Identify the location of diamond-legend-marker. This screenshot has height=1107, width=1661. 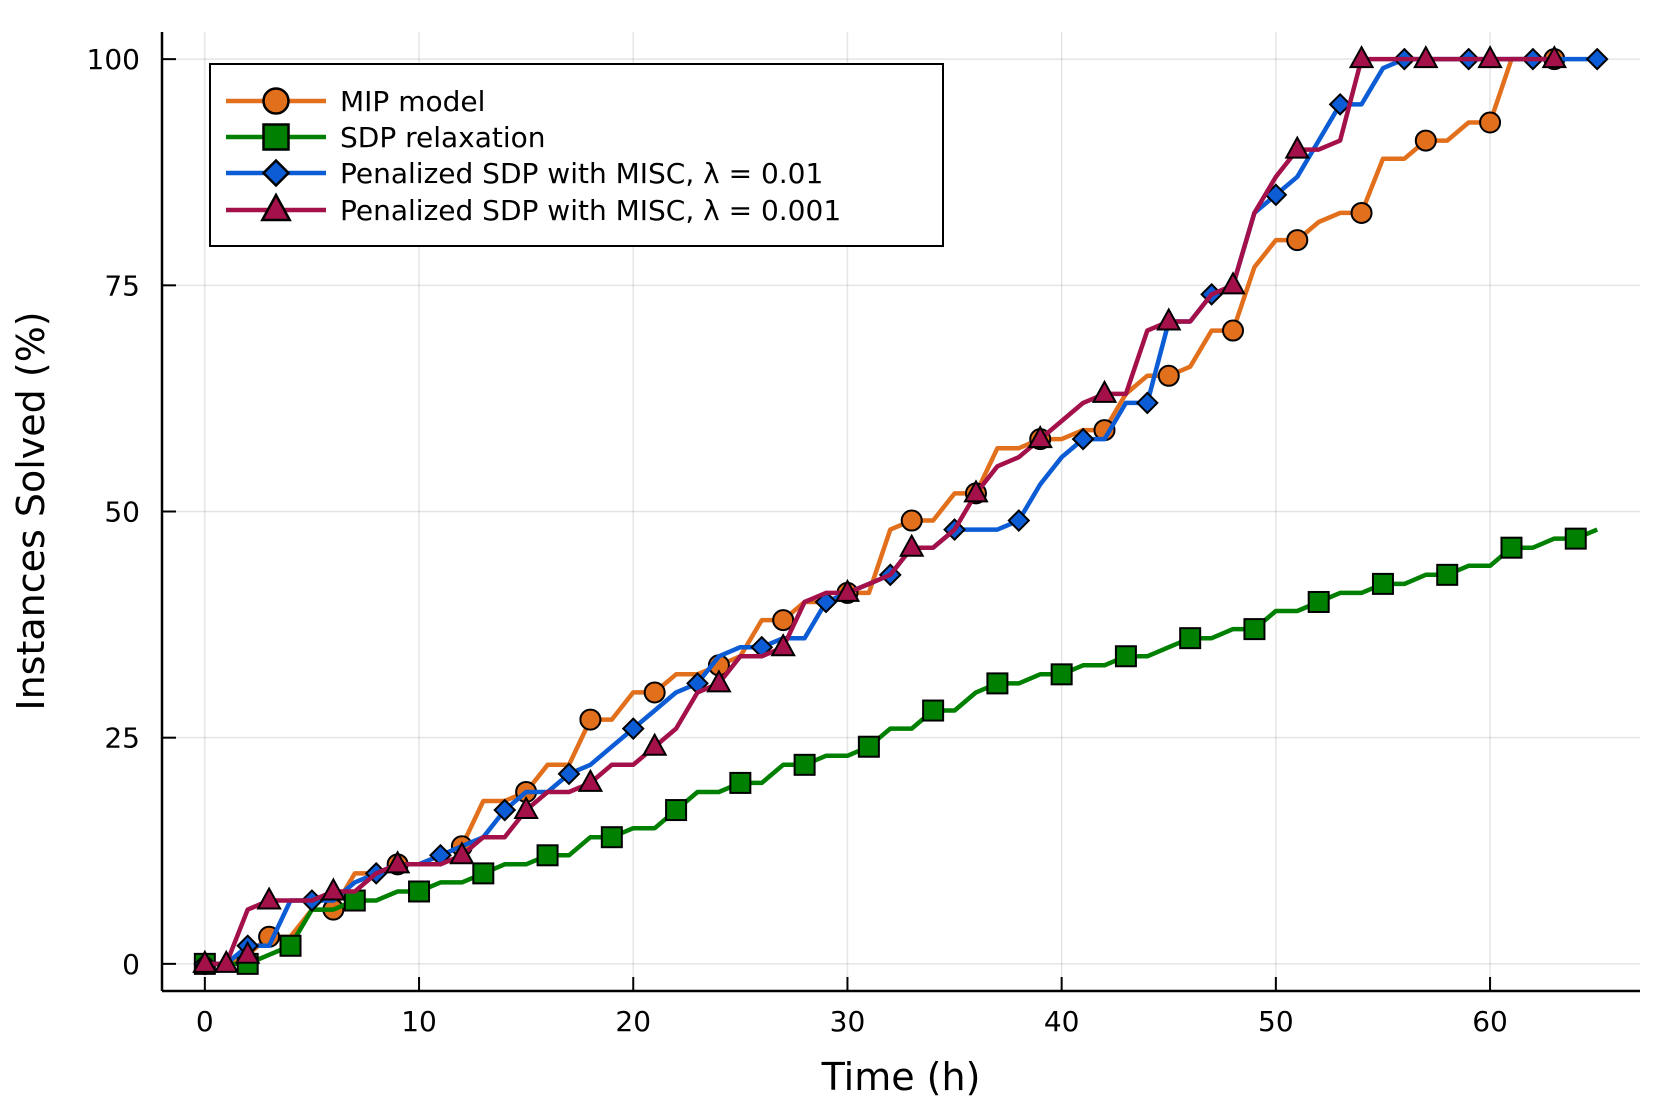
(276, 173).